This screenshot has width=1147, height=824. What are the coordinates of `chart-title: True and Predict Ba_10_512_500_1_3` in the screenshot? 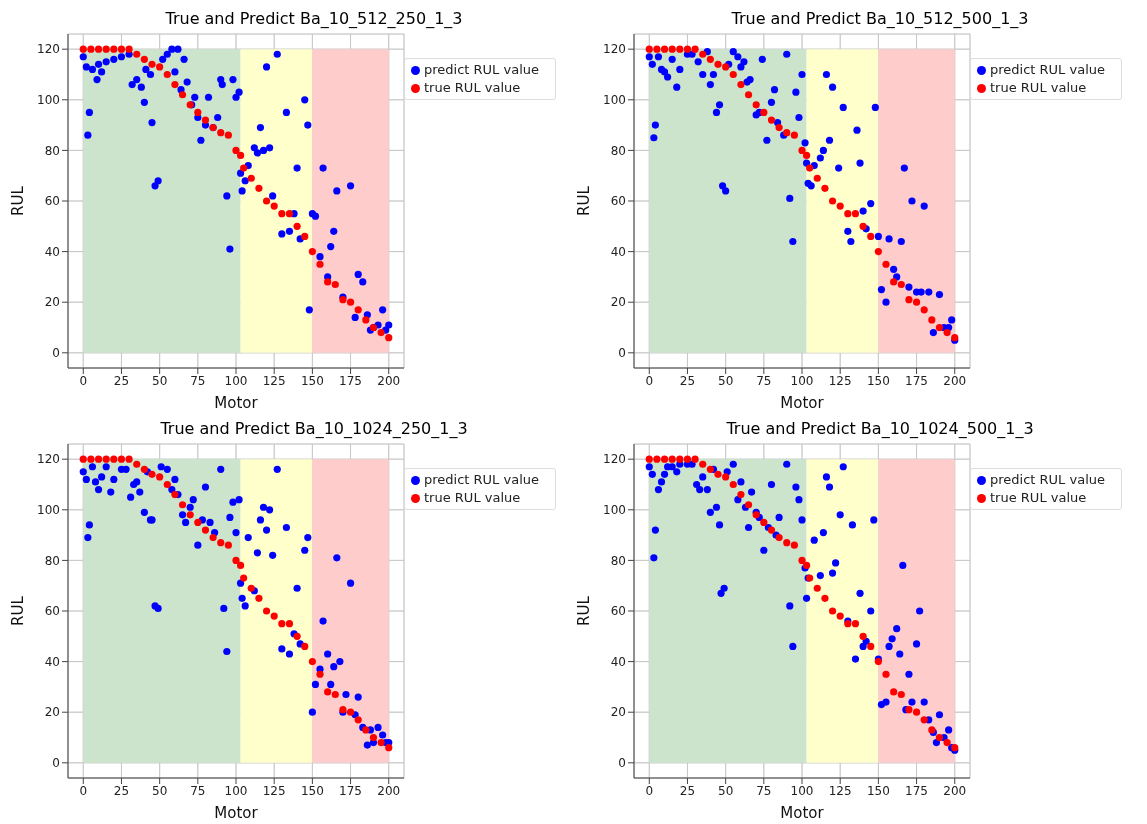 It's located at (880, 19).